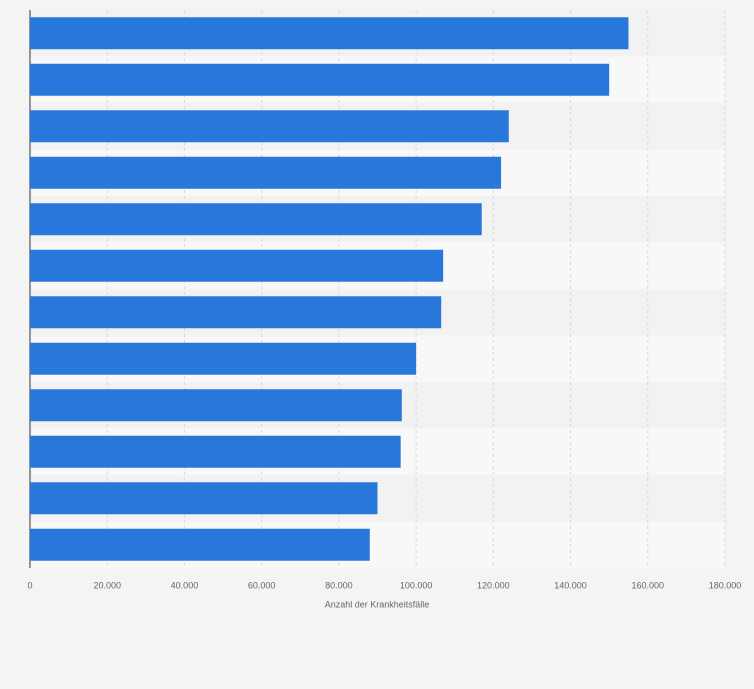 This screenshot has height=689, width=754. Describe the element at coordinates (262, 585) in the screenshot. I see `x-tick-label: 60.000` at that location.